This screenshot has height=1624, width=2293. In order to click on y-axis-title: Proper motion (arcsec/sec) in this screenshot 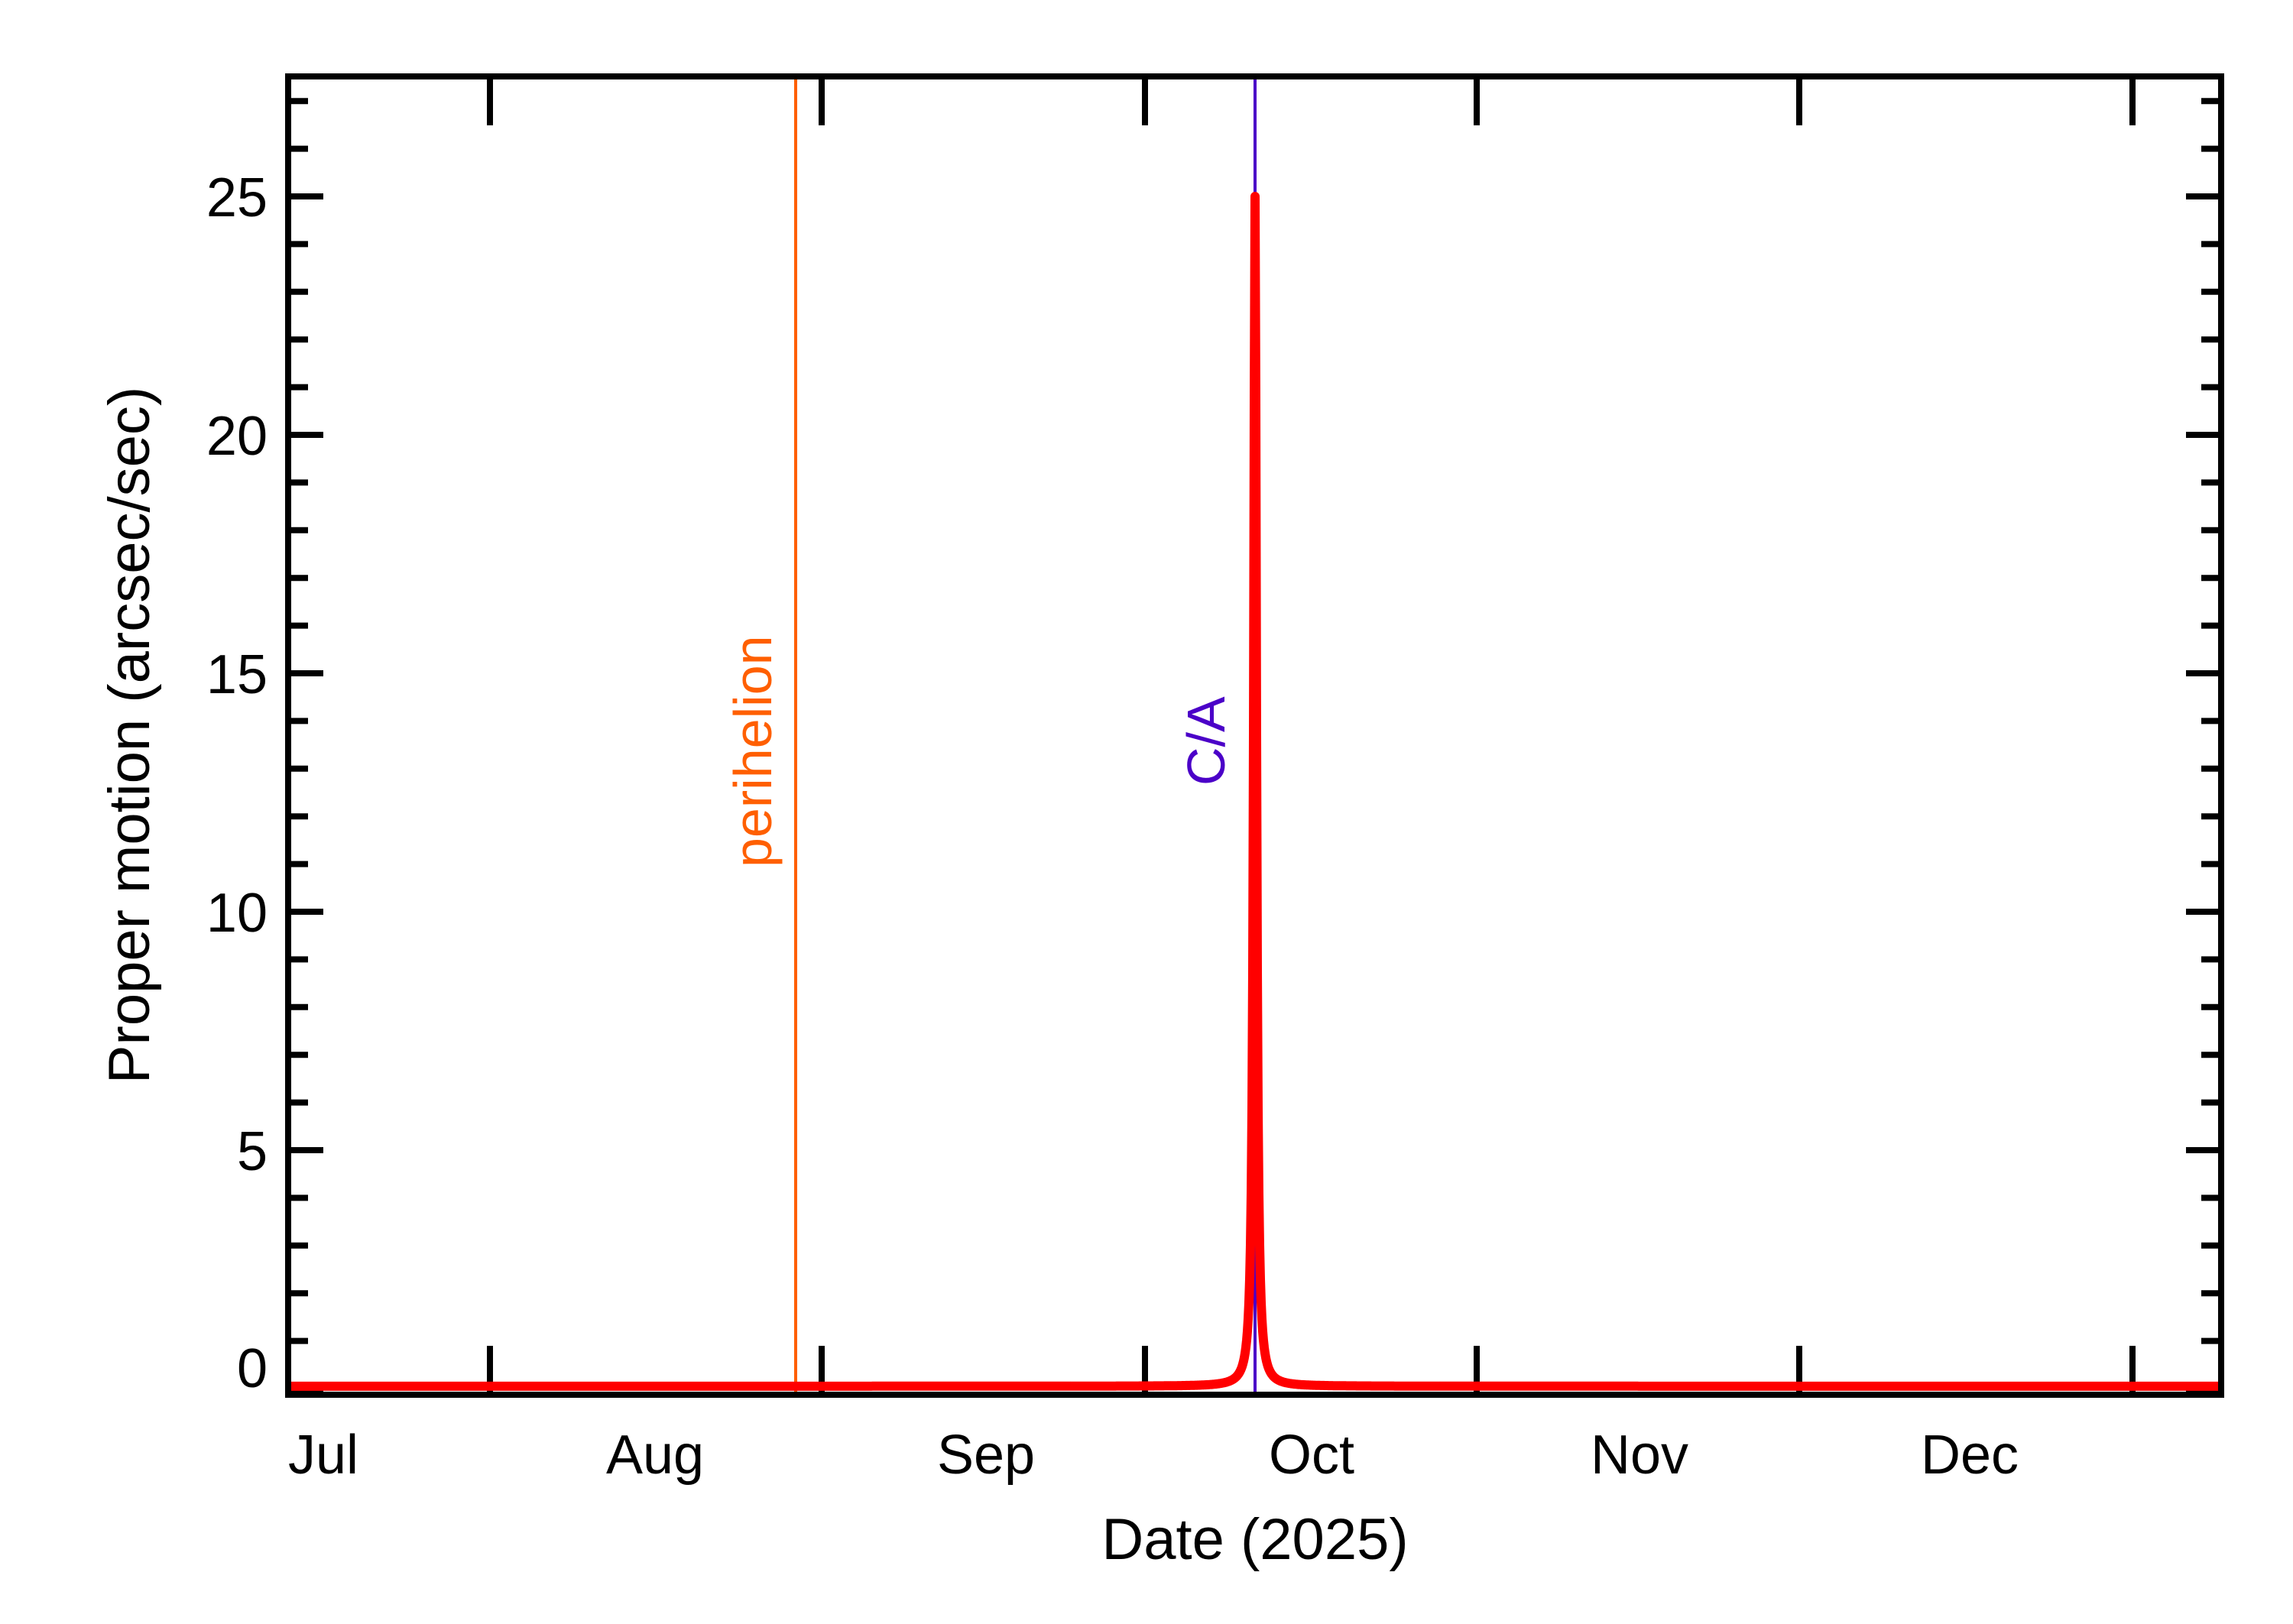, I will do `click(130, 735)`.